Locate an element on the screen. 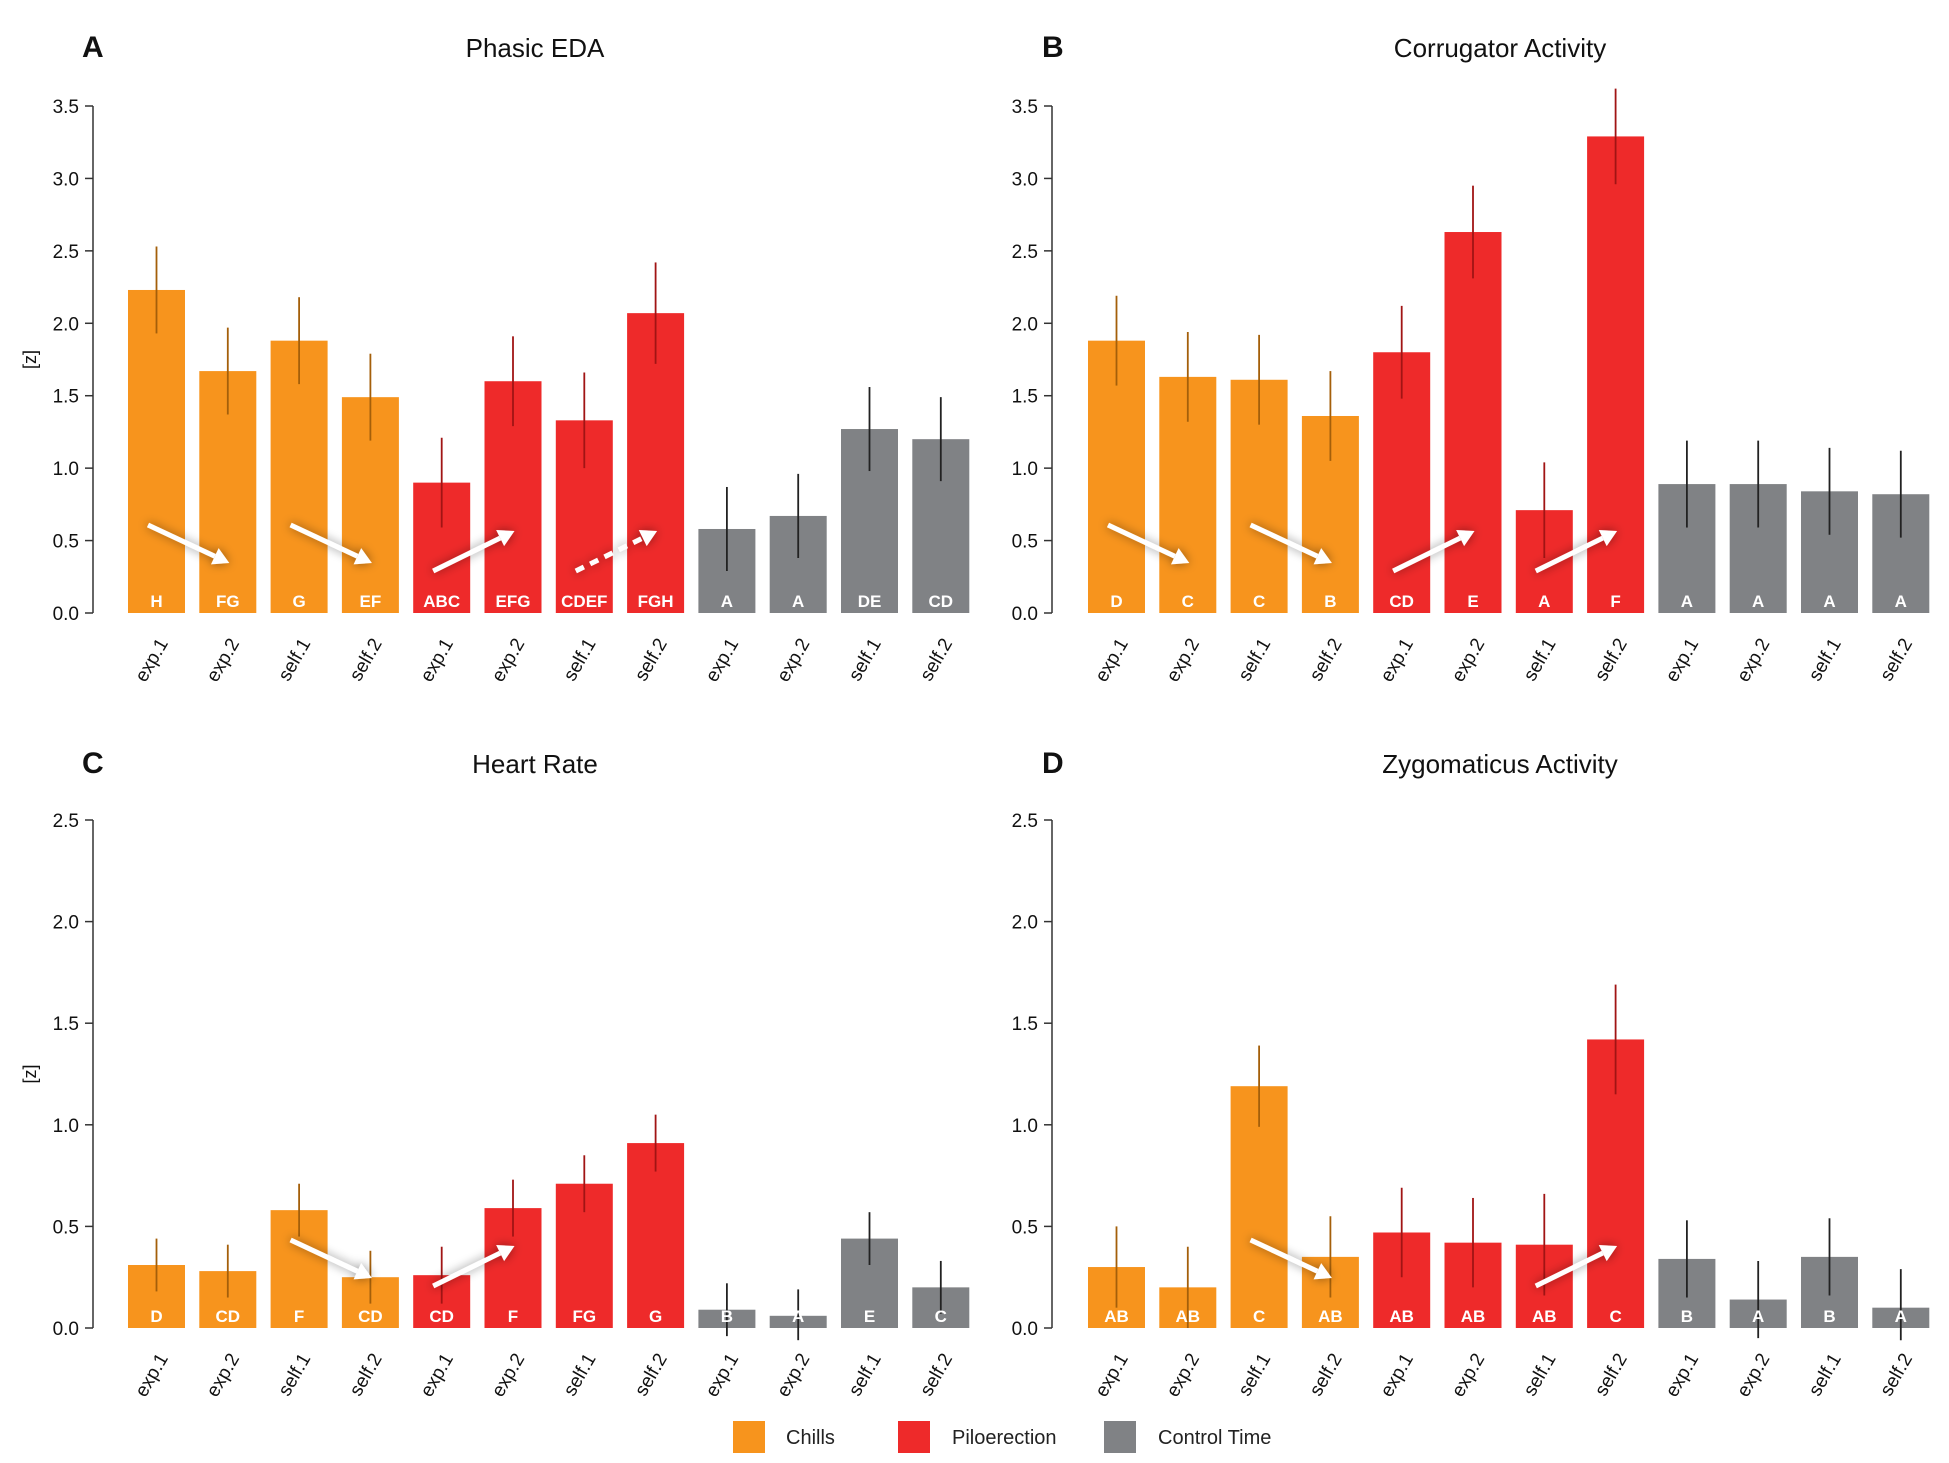  y-axis-label: [z] is located at coordinates (30, 1073).